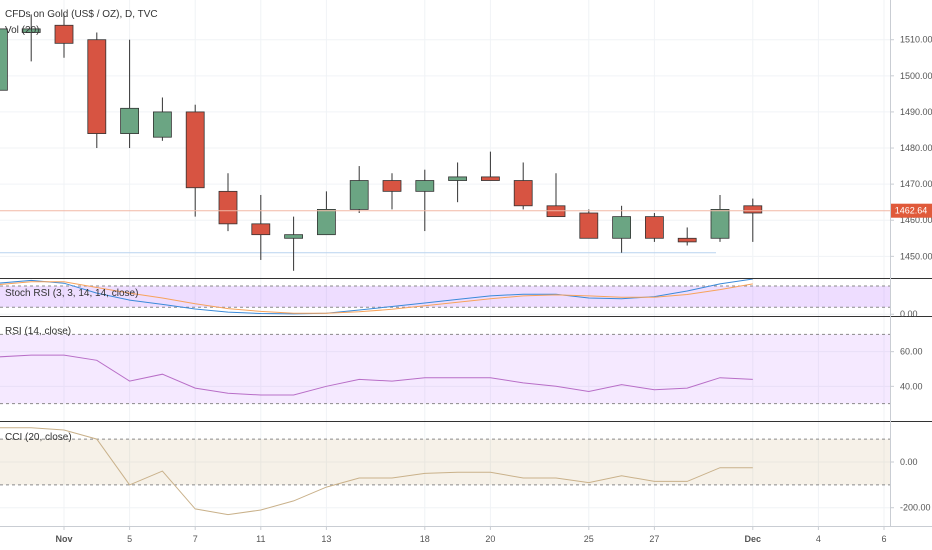 This screenshot has height=550, width=932. Describe the element at coordinates (916, 256) in the screenshot. I see `y-tick-label: 1450.00` at that location.